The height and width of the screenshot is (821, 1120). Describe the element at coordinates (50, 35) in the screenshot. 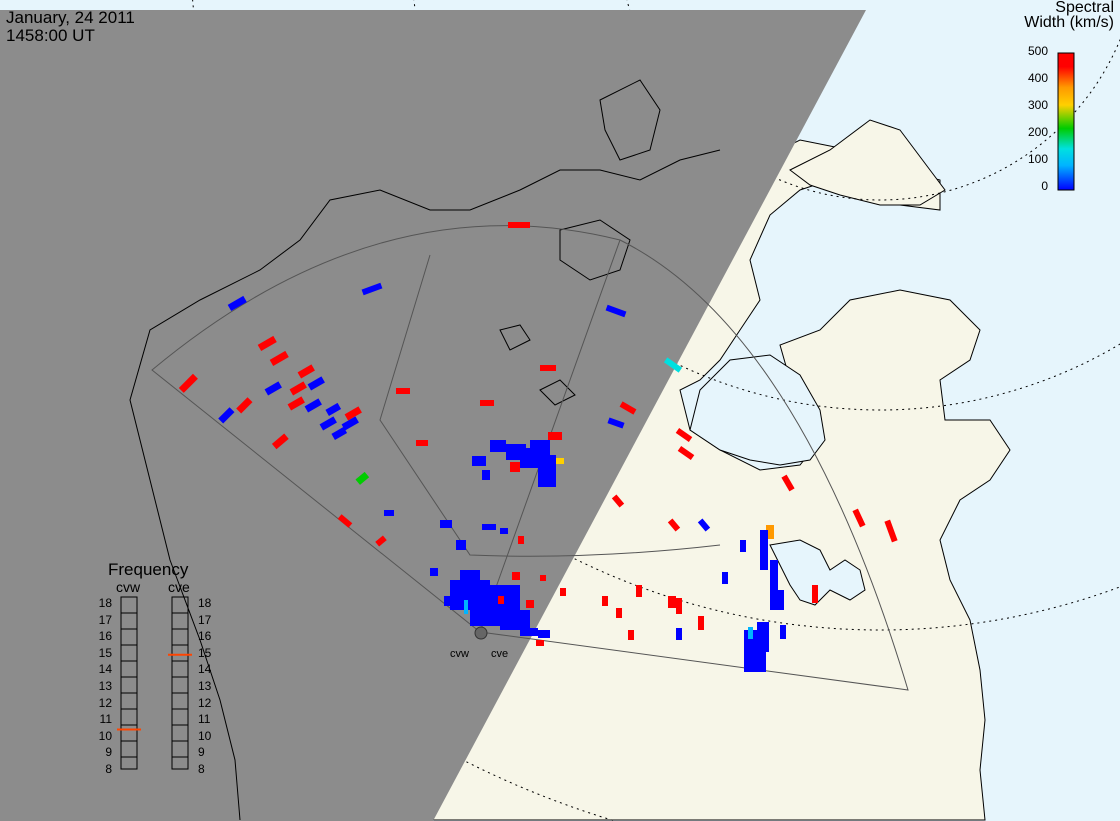

I see `time-label: 1458:00 UT` at that location.